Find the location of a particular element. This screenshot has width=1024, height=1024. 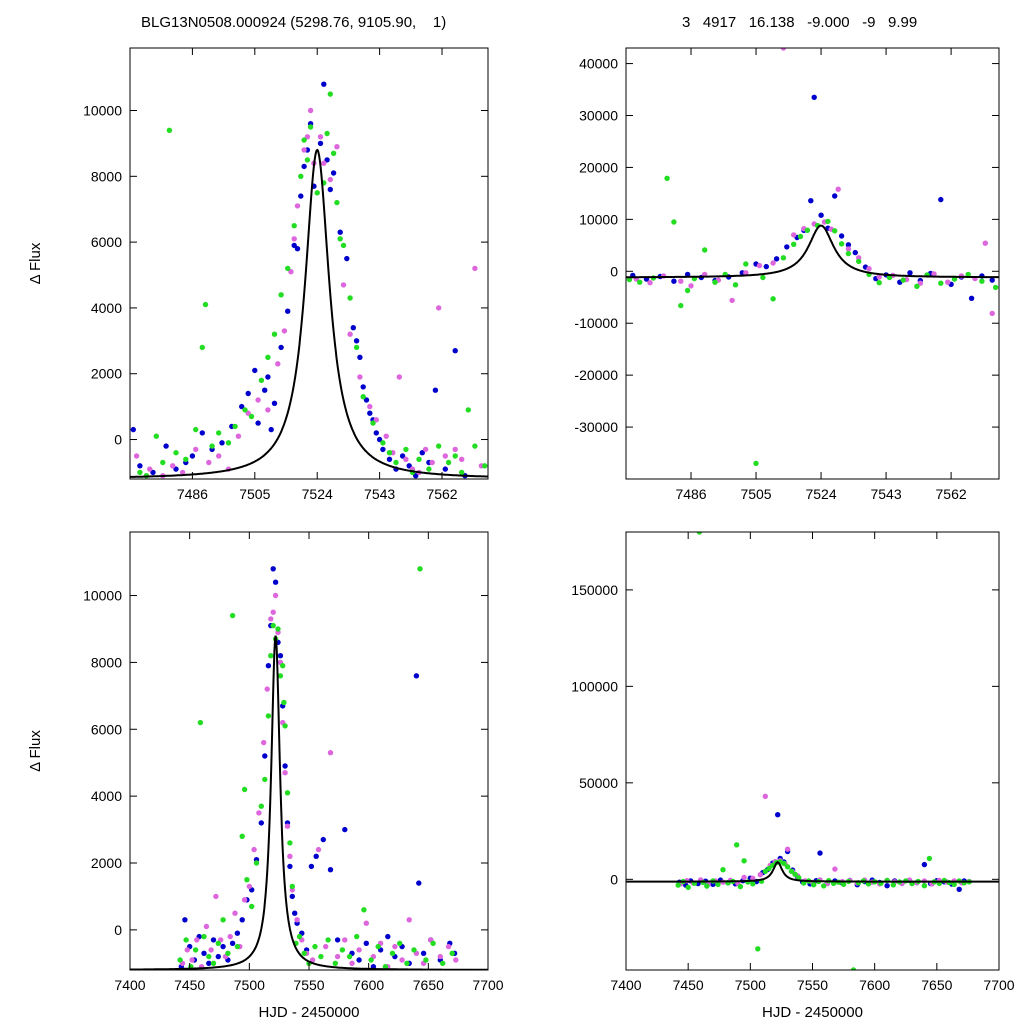

x-tick-label: 7700 is located at coordinates (487, 985).